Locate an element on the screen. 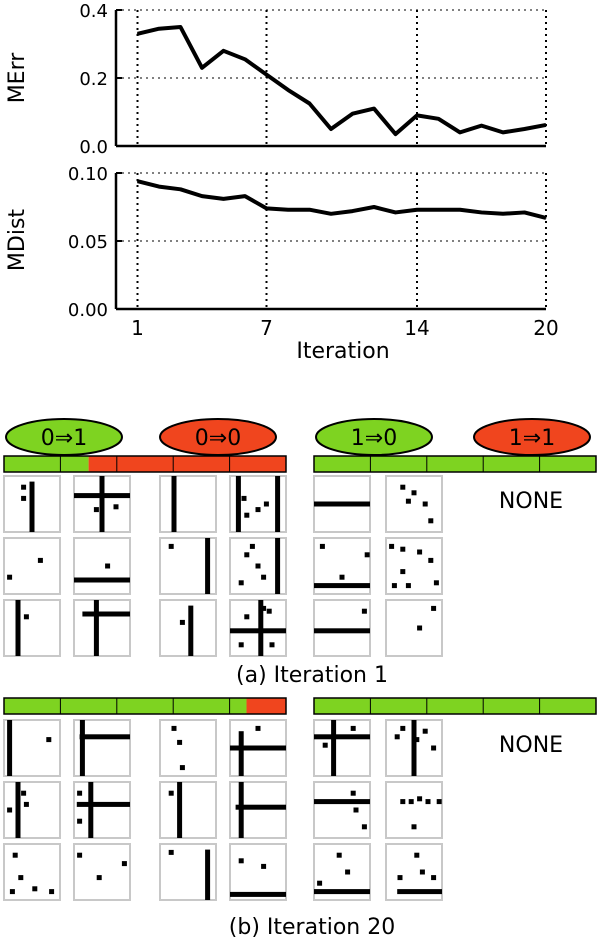 This screenshot has height=940, width=598. iter20-left-tile-r2-c2-dot is located at coordinates (171, 852).